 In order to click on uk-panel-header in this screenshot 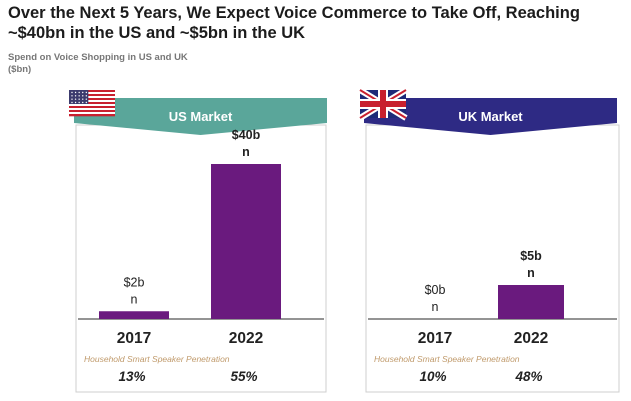, I will do `click(490, 116)`.